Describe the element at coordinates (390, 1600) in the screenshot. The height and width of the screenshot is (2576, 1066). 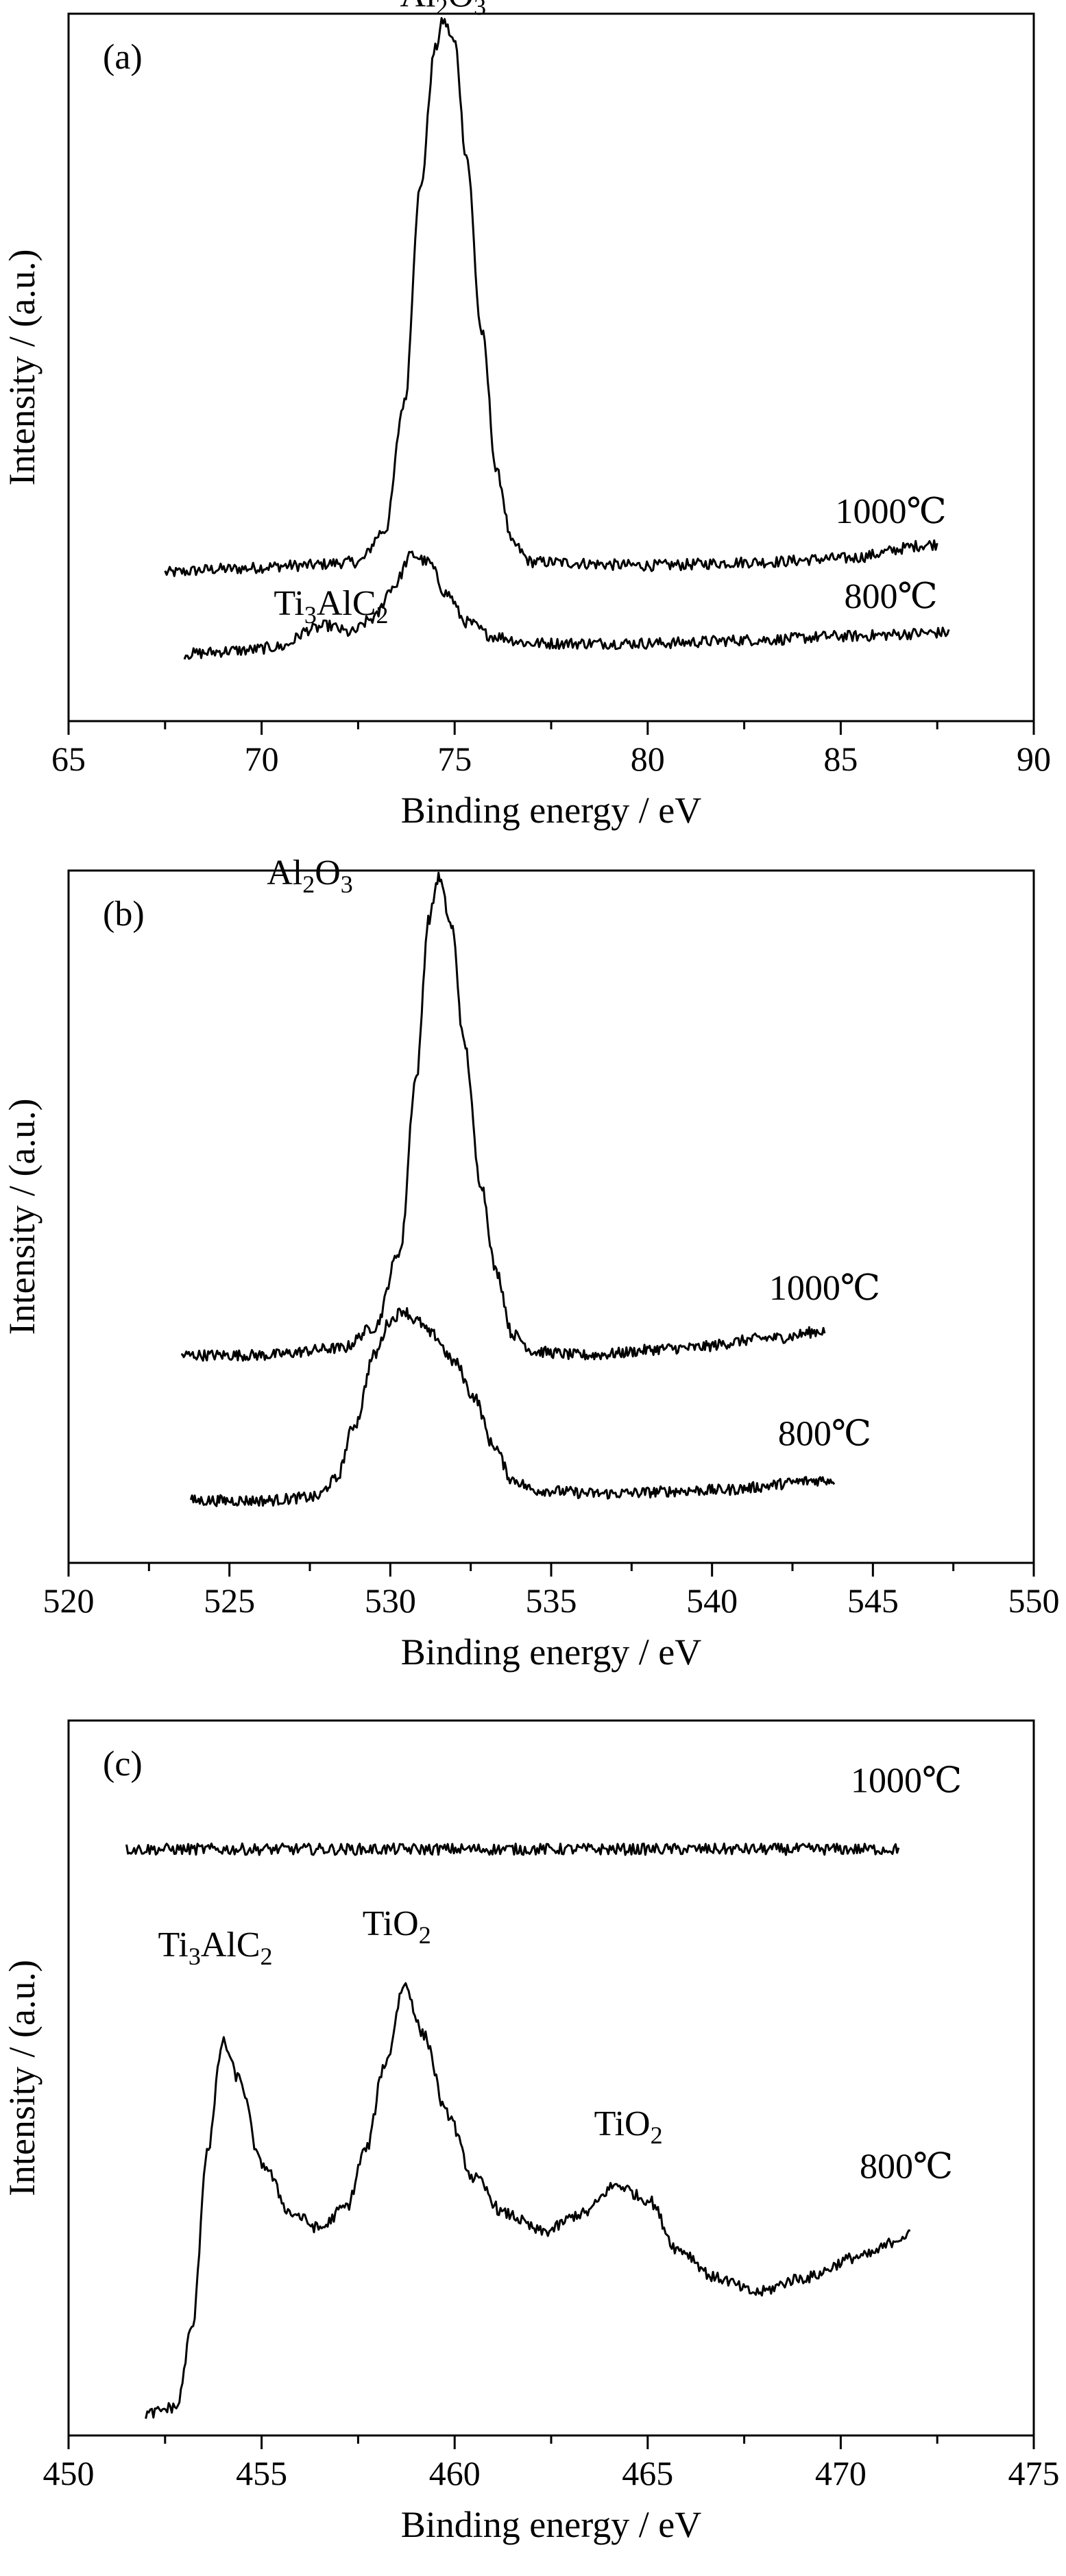
I see `x-tick-label: 530` at that location.